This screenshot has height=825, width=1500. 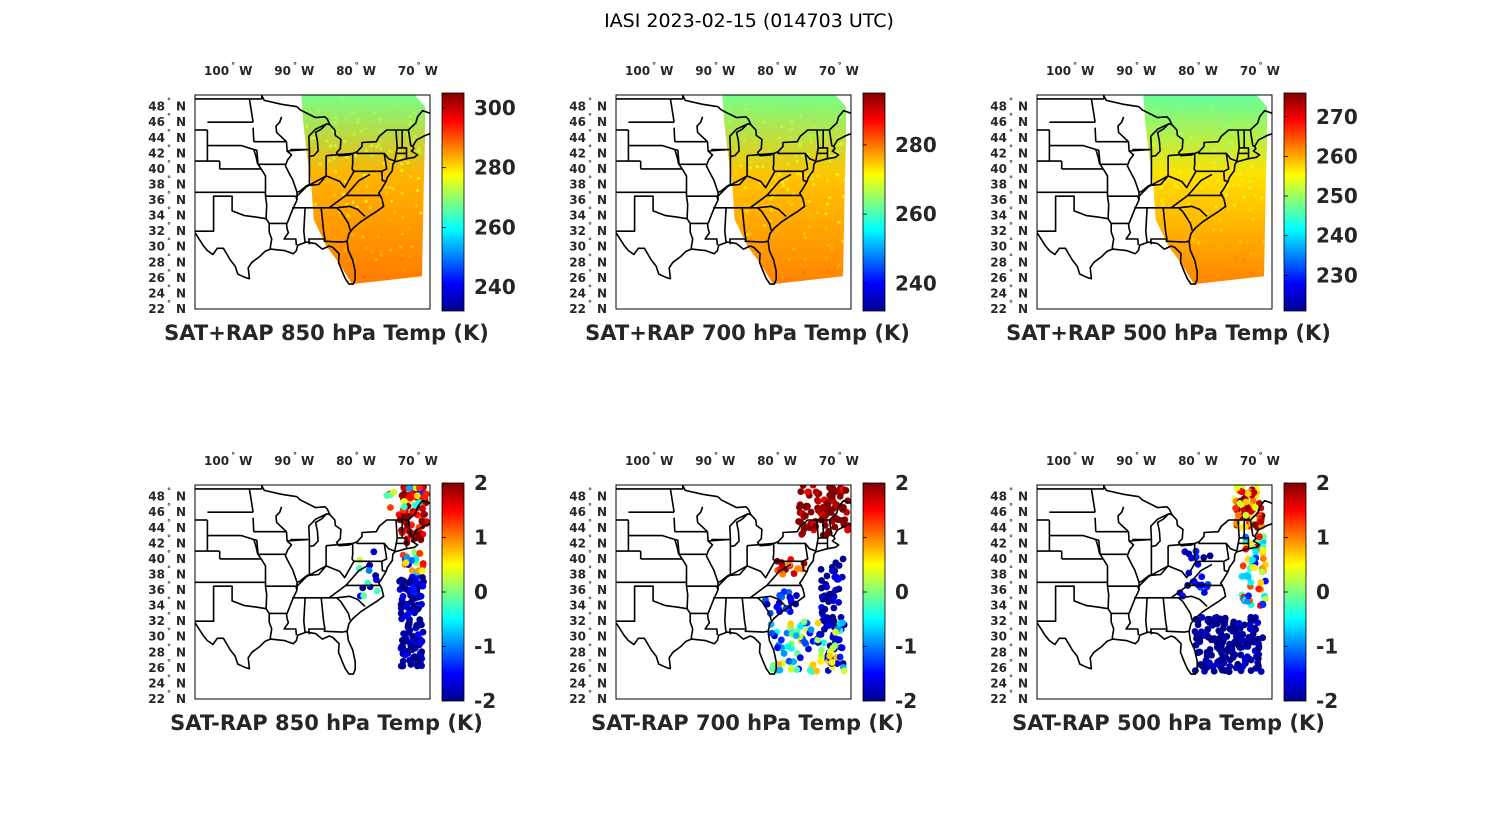 What do you see at coordinates (649, 459) in the screenshot?
I see `longitude-tick-label: 100 ° W` at bounding box center [649, 459].